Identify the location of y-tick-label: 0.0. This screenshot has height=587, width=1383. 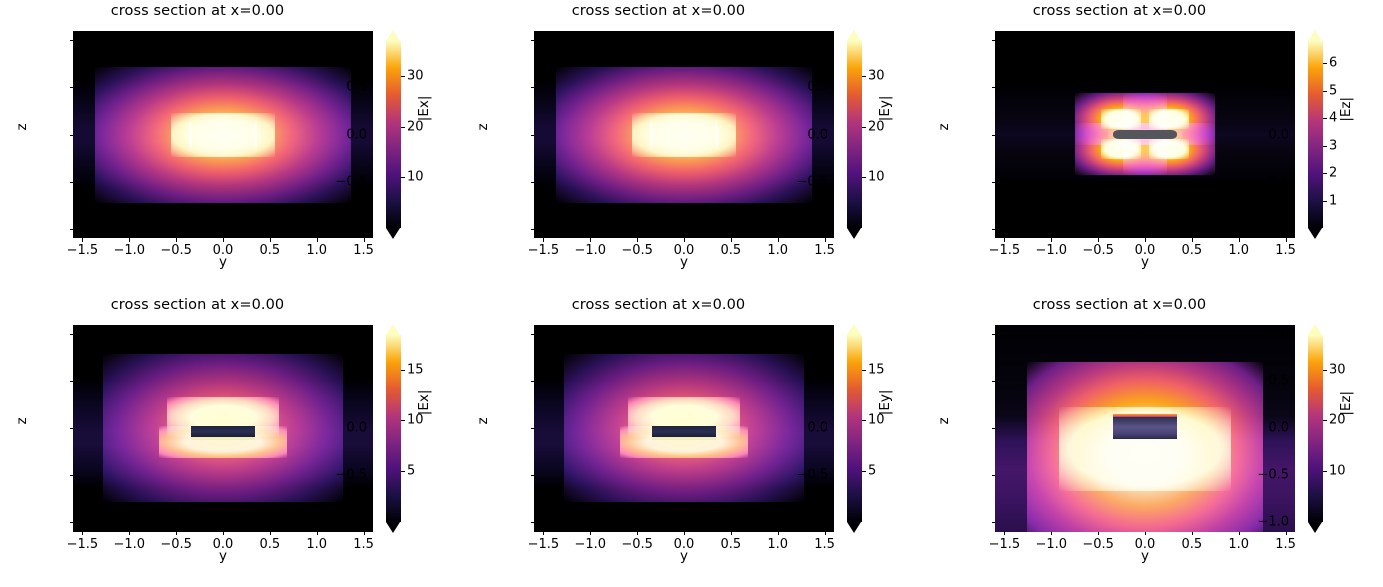
(356, 428).